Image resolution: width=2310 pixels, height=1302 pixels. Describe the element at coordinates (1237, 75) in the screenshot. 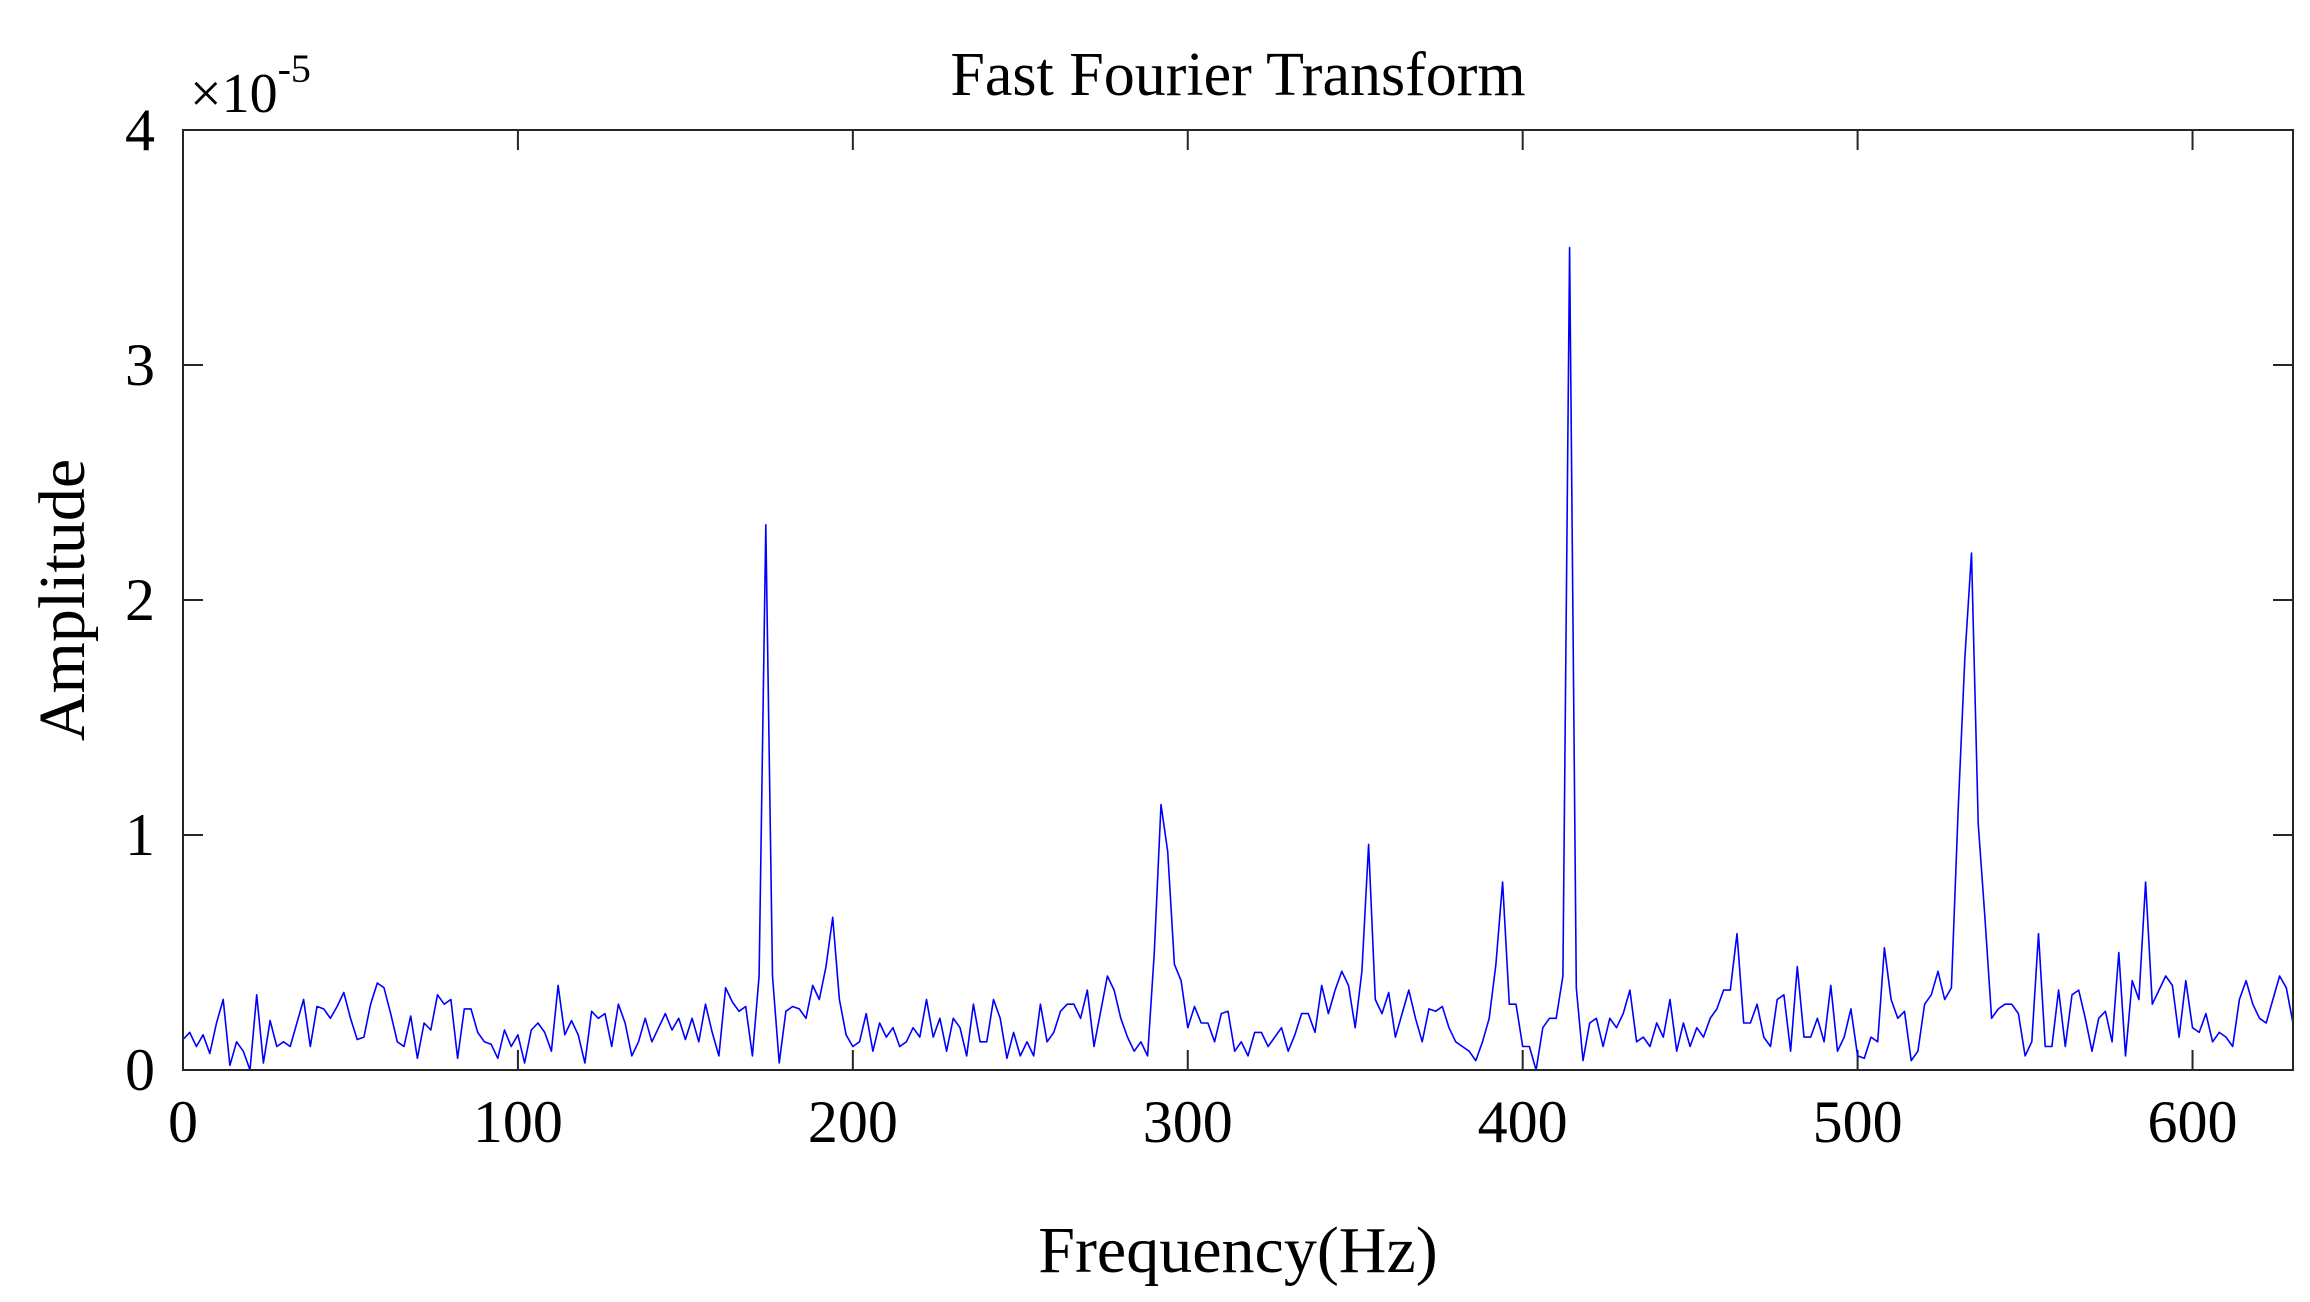

I see `chart-title: Fast Fourier Transform` at that location.